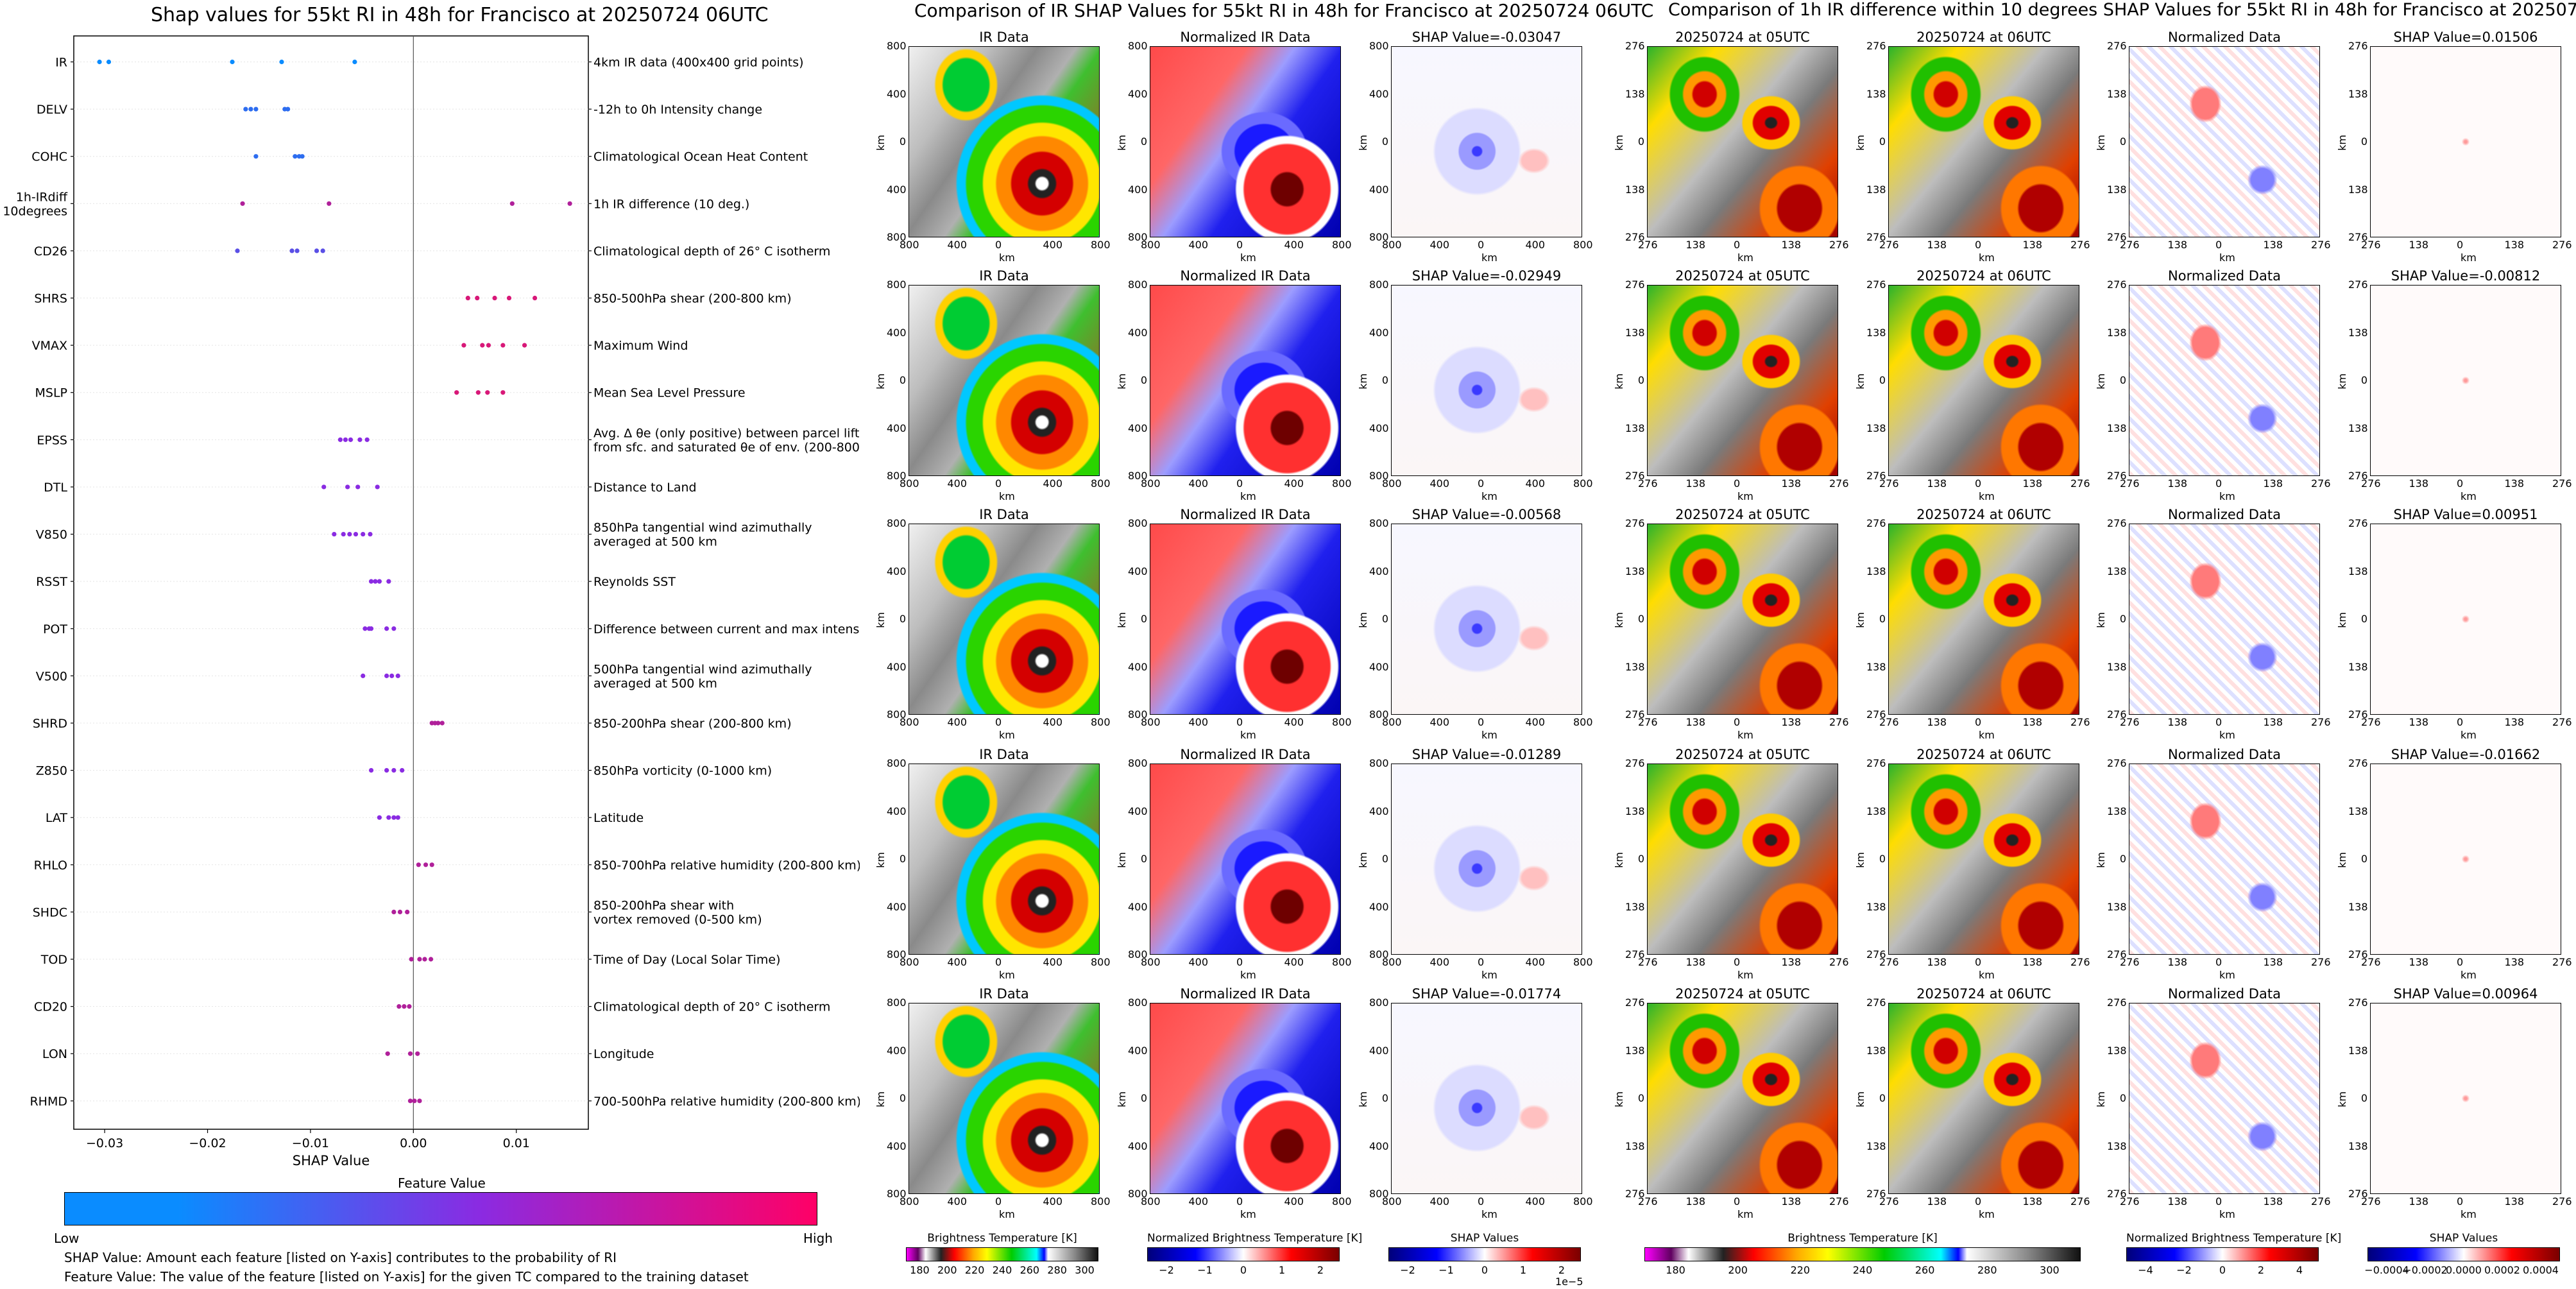 The width and height of the screenshot is (2576, 1289). Describe the element at coordinates (678, 110) in the screenshot. I see `feature-description: -12h to 0h Intensity change` at that location.